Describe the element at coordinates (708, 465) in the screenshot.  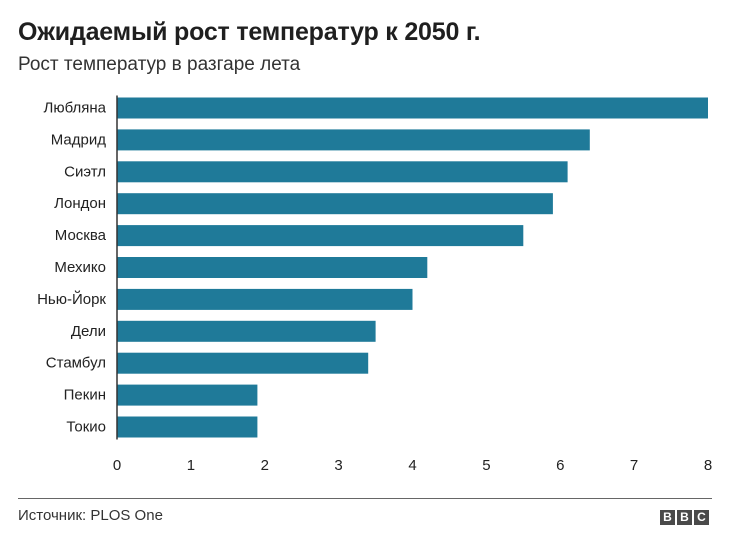
I see `x-tick-label: 8` at that location.